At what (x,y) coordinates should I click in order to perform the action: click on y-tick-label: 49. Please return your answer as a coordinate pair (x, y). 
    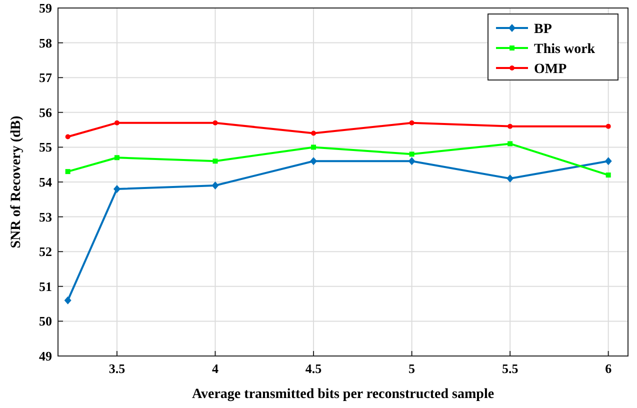
    Looking at the image, I should click on (45, 356).